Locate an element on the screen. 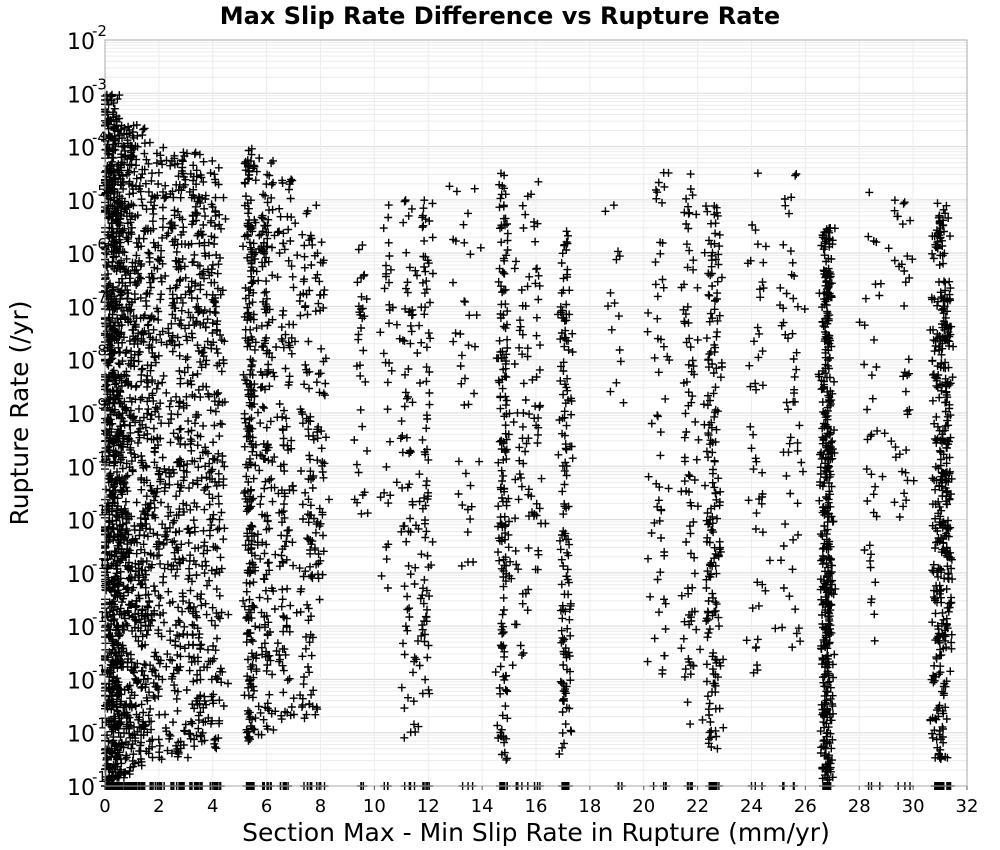 The height and width of the screenshot is (850, 1000). y-tick-label: 10⁻¹⁰ is located at coordinates (92, 464).